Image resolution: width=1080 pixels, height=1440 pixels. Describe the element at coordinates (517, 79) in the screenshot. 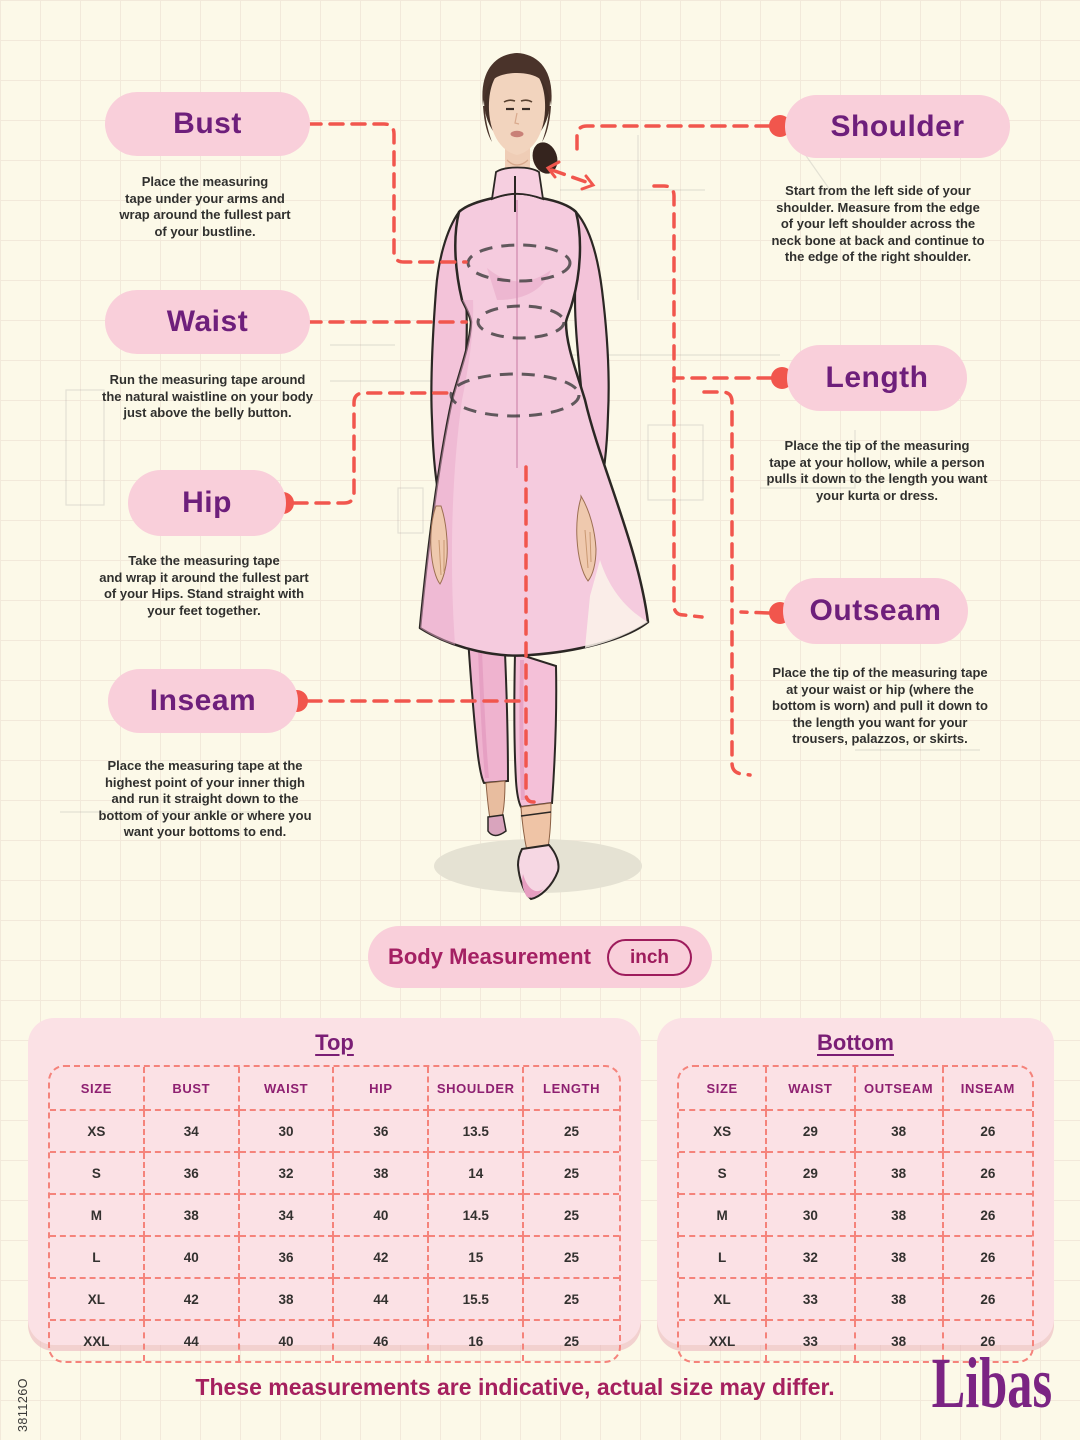

I see `hair-front` at that location.